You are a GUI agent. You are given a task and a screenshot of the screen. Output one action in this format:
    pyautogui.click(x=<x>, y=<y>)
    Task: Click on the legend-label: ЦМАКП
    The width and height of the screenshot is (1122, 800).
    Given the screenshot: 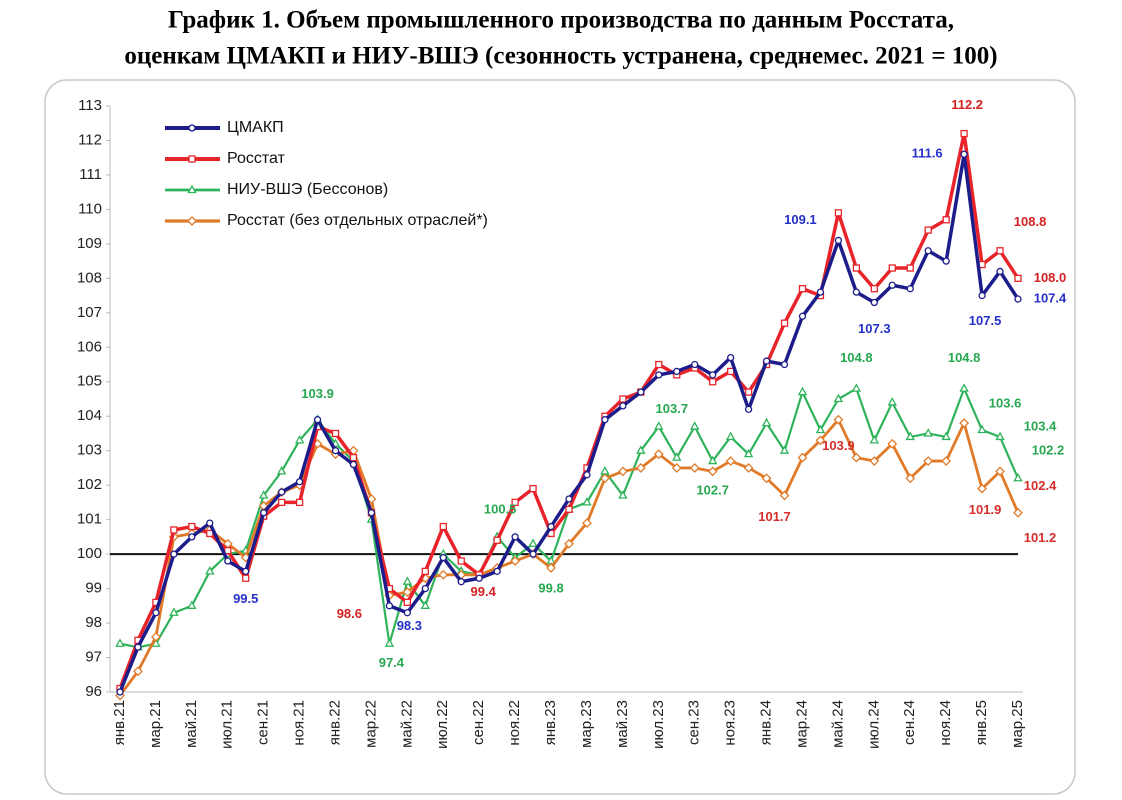 What is the action you would take?
    pyautogui.click(x=255, y=127)
    